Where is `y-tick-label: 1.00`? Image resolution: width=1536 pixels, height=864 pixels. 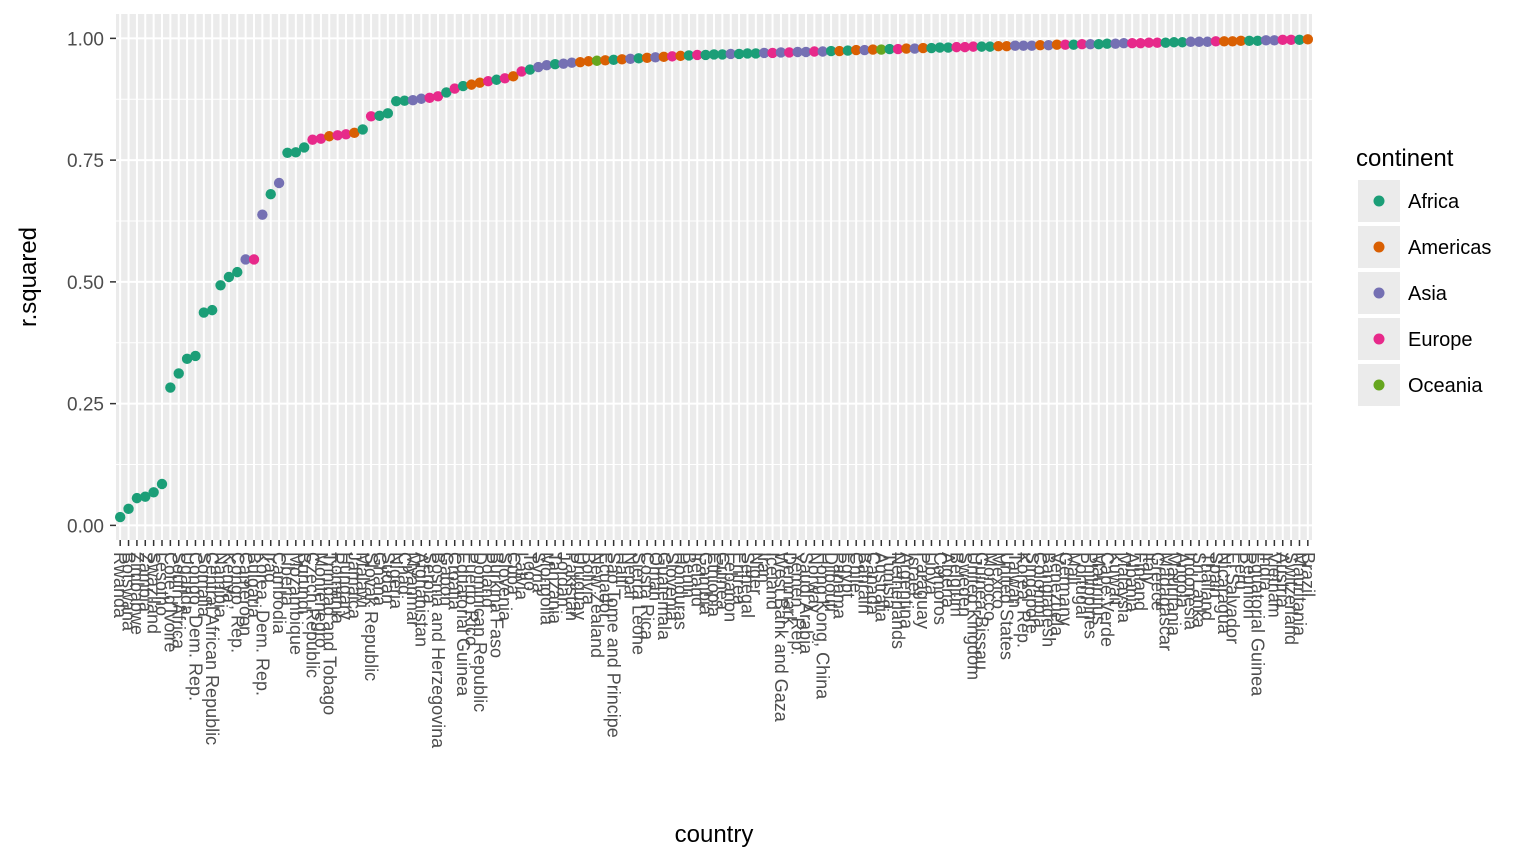 y-tick-label: 1.00 is located at coordinates (85, 39).